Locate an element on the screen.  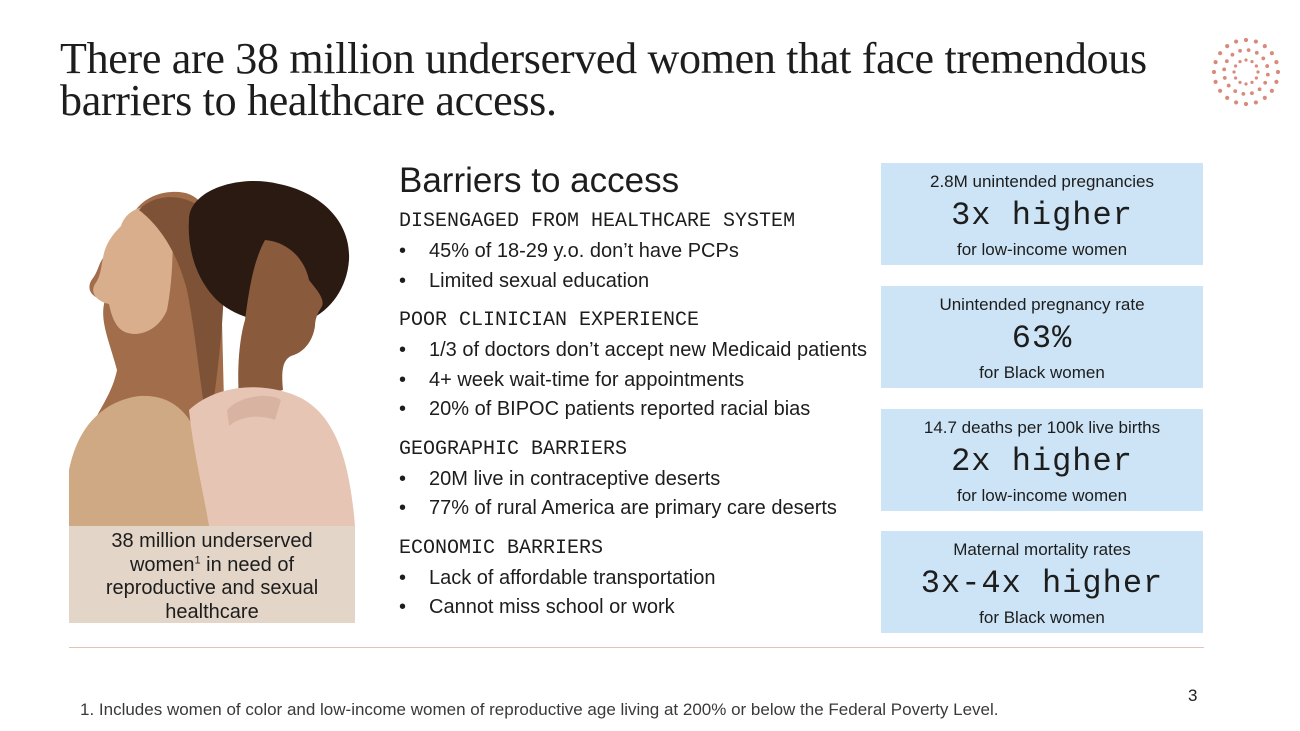
barrier-bullet: 20M live in contraceptive deserts is located at coordinates (639, 480).